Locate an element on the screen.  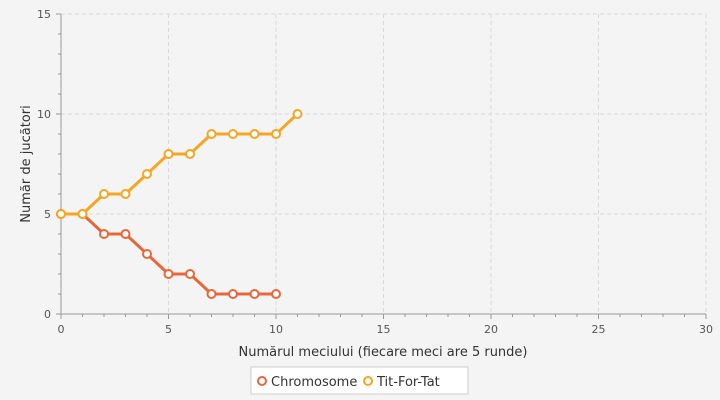
series-tit-for-tat is located at coordinates (179, 164).